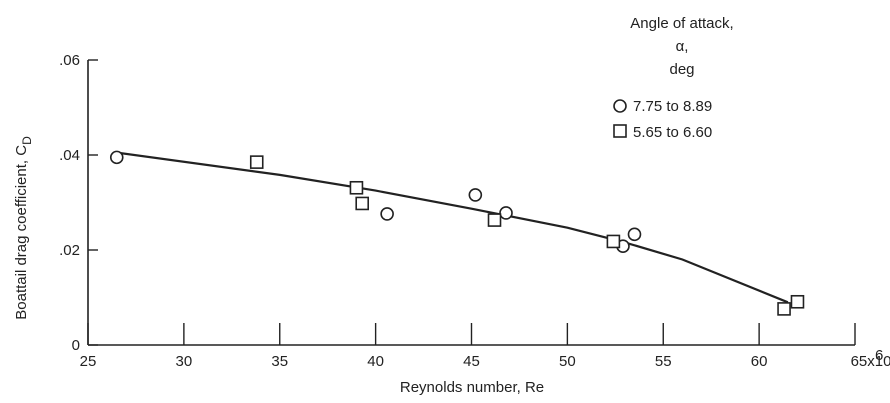  I want to click on legend-title-line-1: Angle of attack,, so click(681, 23).